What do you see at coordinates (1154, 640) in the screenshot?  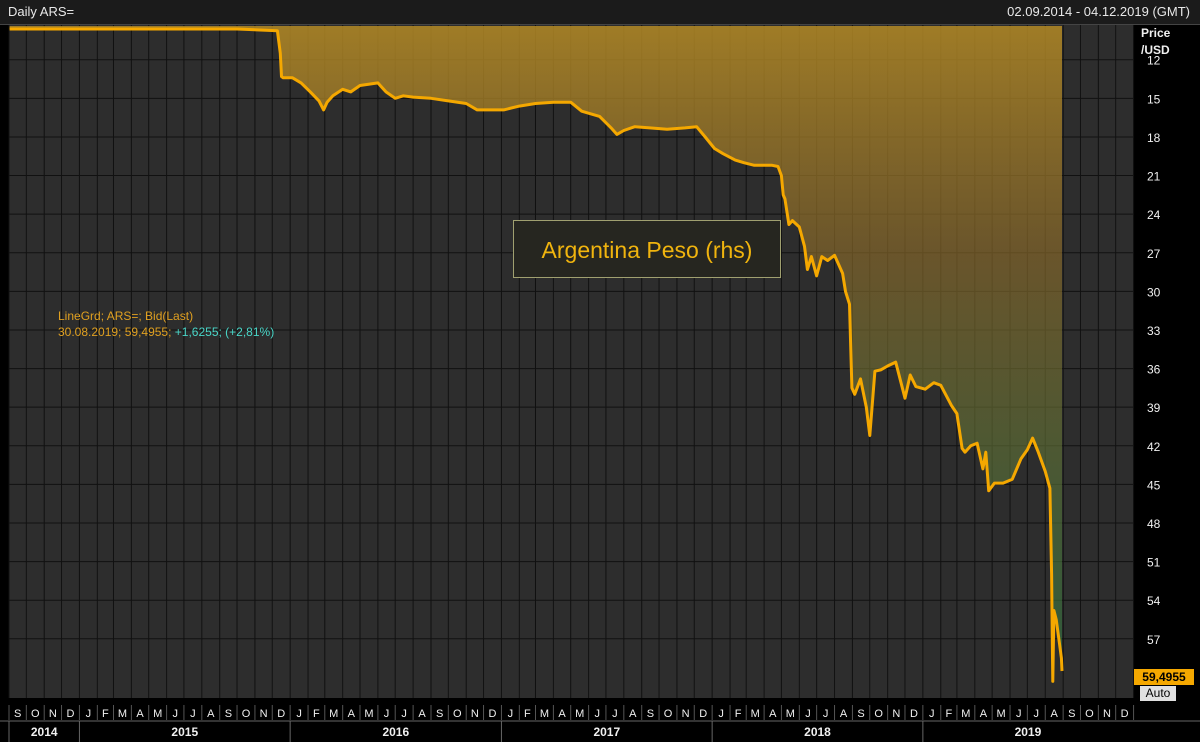 I see `y-tick-label: 57` at bounding box center [1154, 640].